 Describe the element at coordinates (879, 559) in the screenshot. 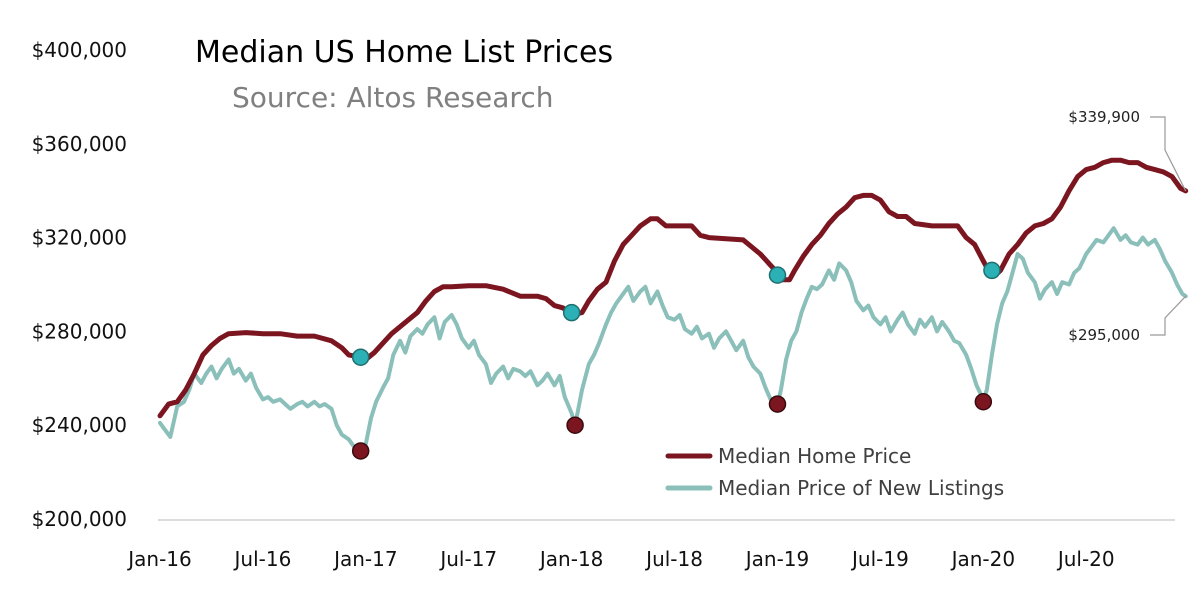

I see `x-tick-label: Jul-19` at that location.